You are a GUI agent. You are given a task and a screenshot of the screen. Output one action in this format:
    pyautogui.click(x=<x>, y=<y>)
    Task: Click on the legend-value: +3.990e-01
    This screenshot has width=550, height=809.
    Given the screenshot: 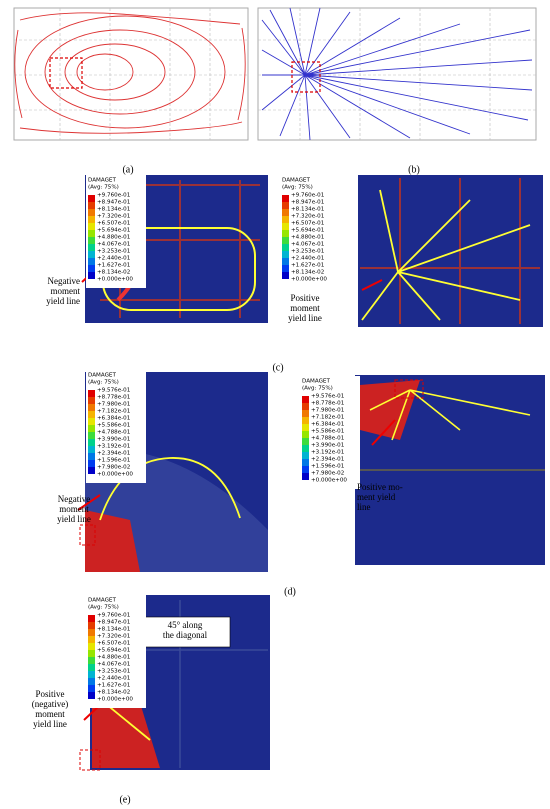 What is the action you would take?
    pyautogui.click(x=328, y=446)
    